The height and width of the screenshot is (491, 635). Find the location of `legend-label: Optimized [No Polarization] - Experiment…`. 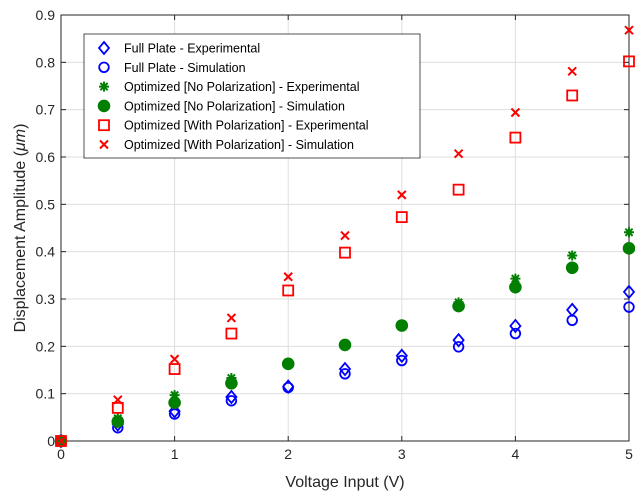

legend-label: Optimized [No Polarization] - Experiment… is located at coordinates (242, 87).